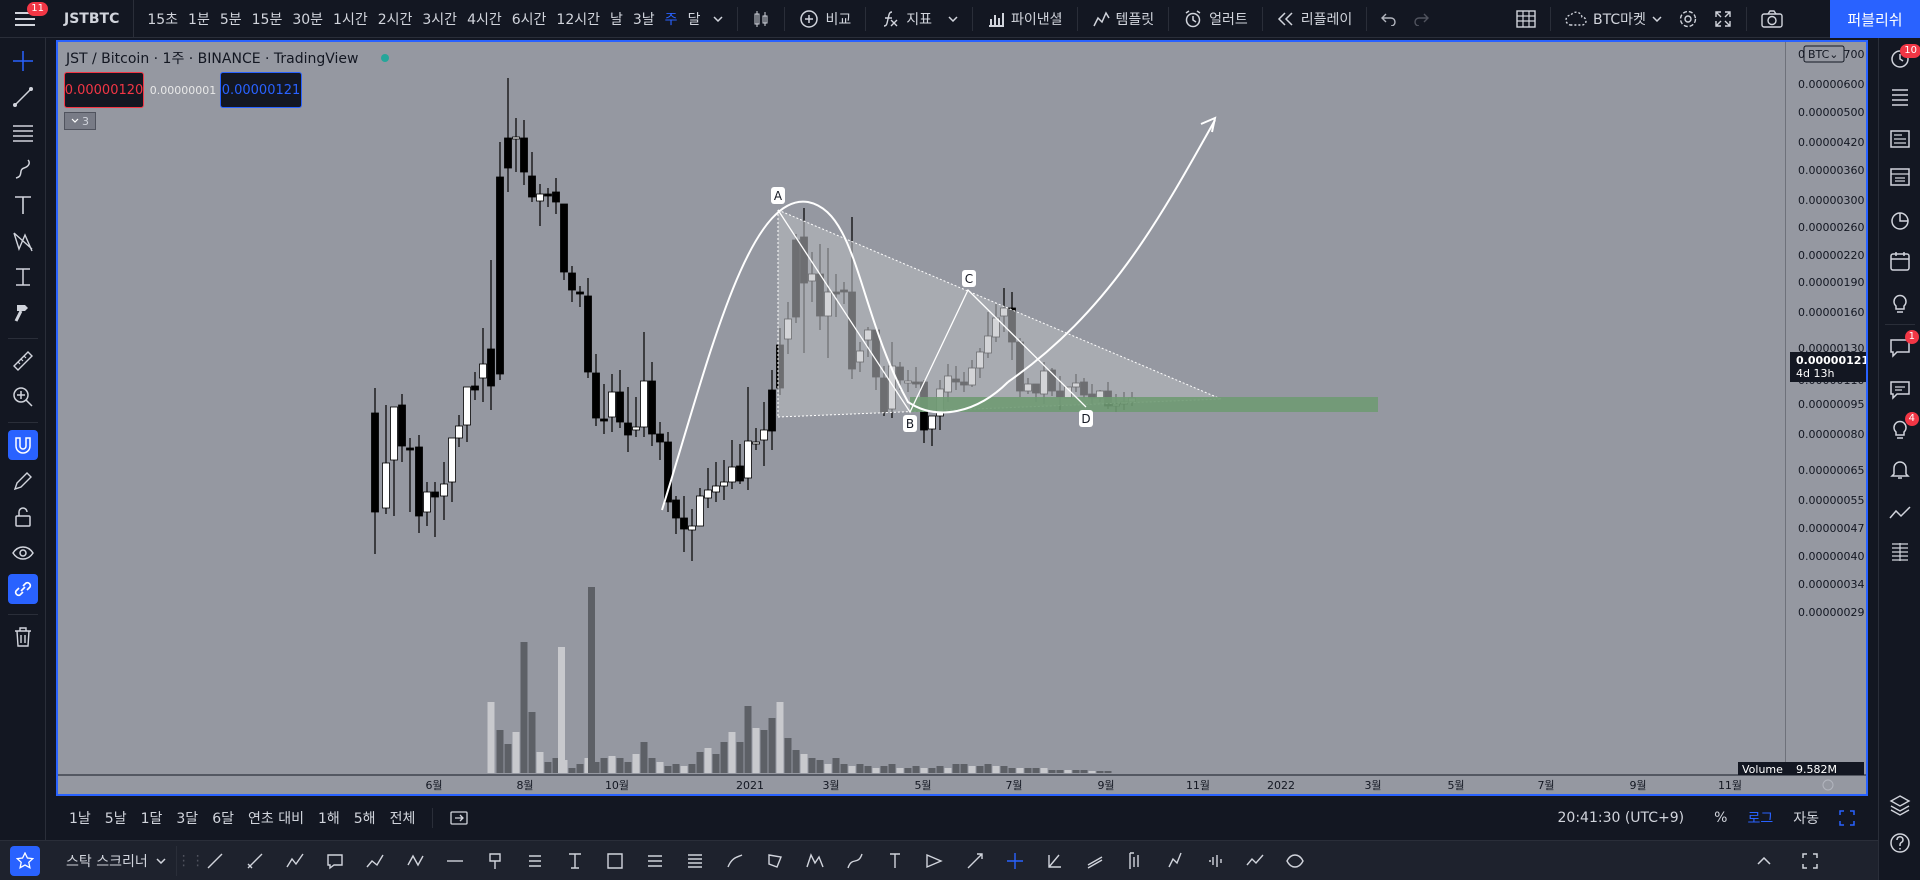 The width and height of the screenshot is (1920, 880). Describe the element at coordinates (1902, 346) in the screenshot. I see `chats-button: 1` at that location.